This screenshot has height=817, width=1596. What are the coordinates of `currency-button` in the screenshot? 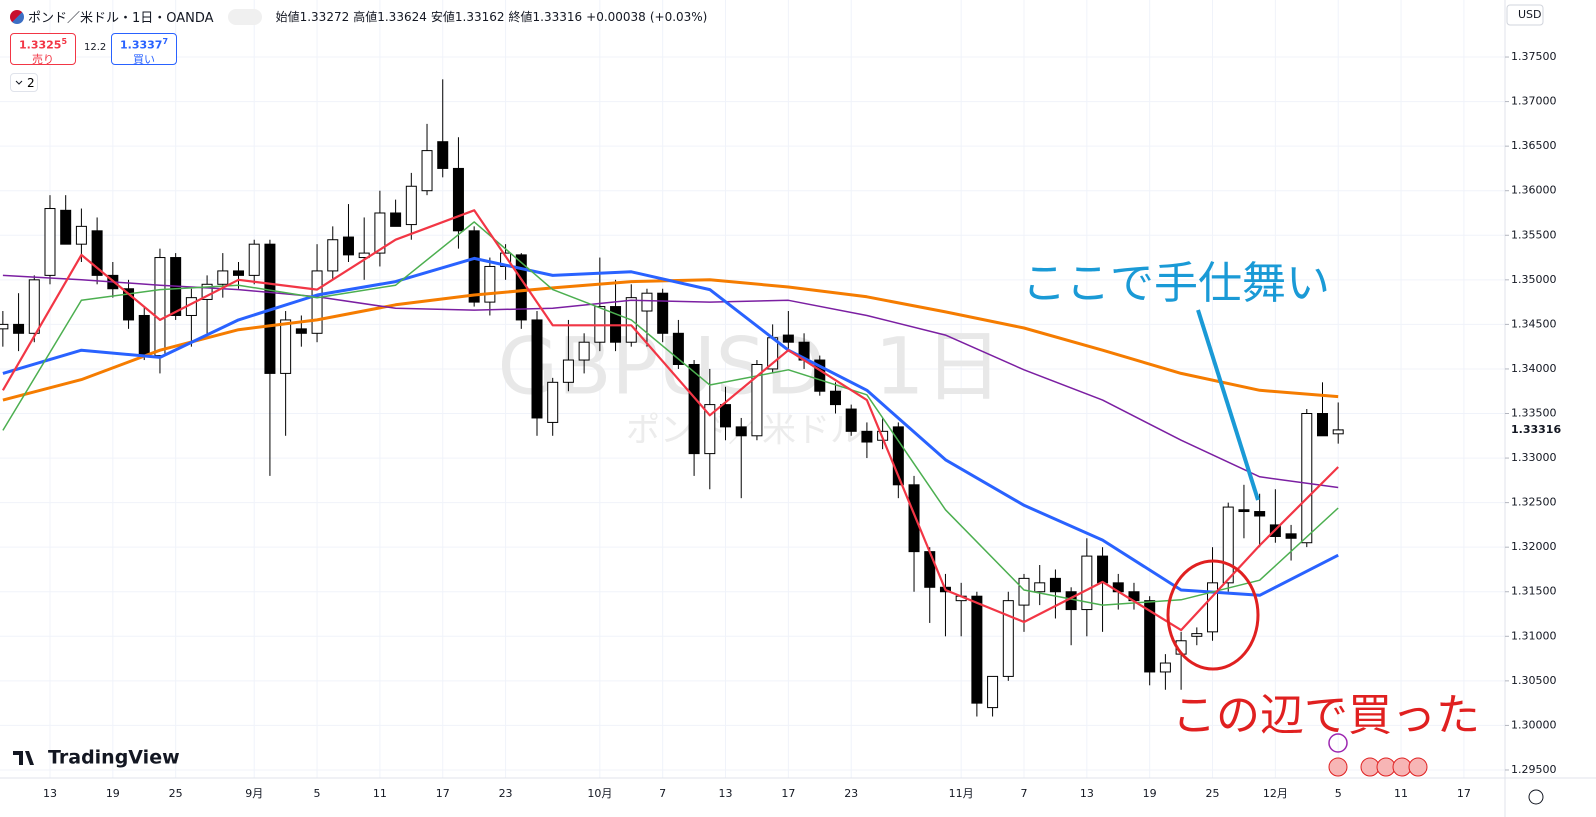 It's located at (1525, 15).